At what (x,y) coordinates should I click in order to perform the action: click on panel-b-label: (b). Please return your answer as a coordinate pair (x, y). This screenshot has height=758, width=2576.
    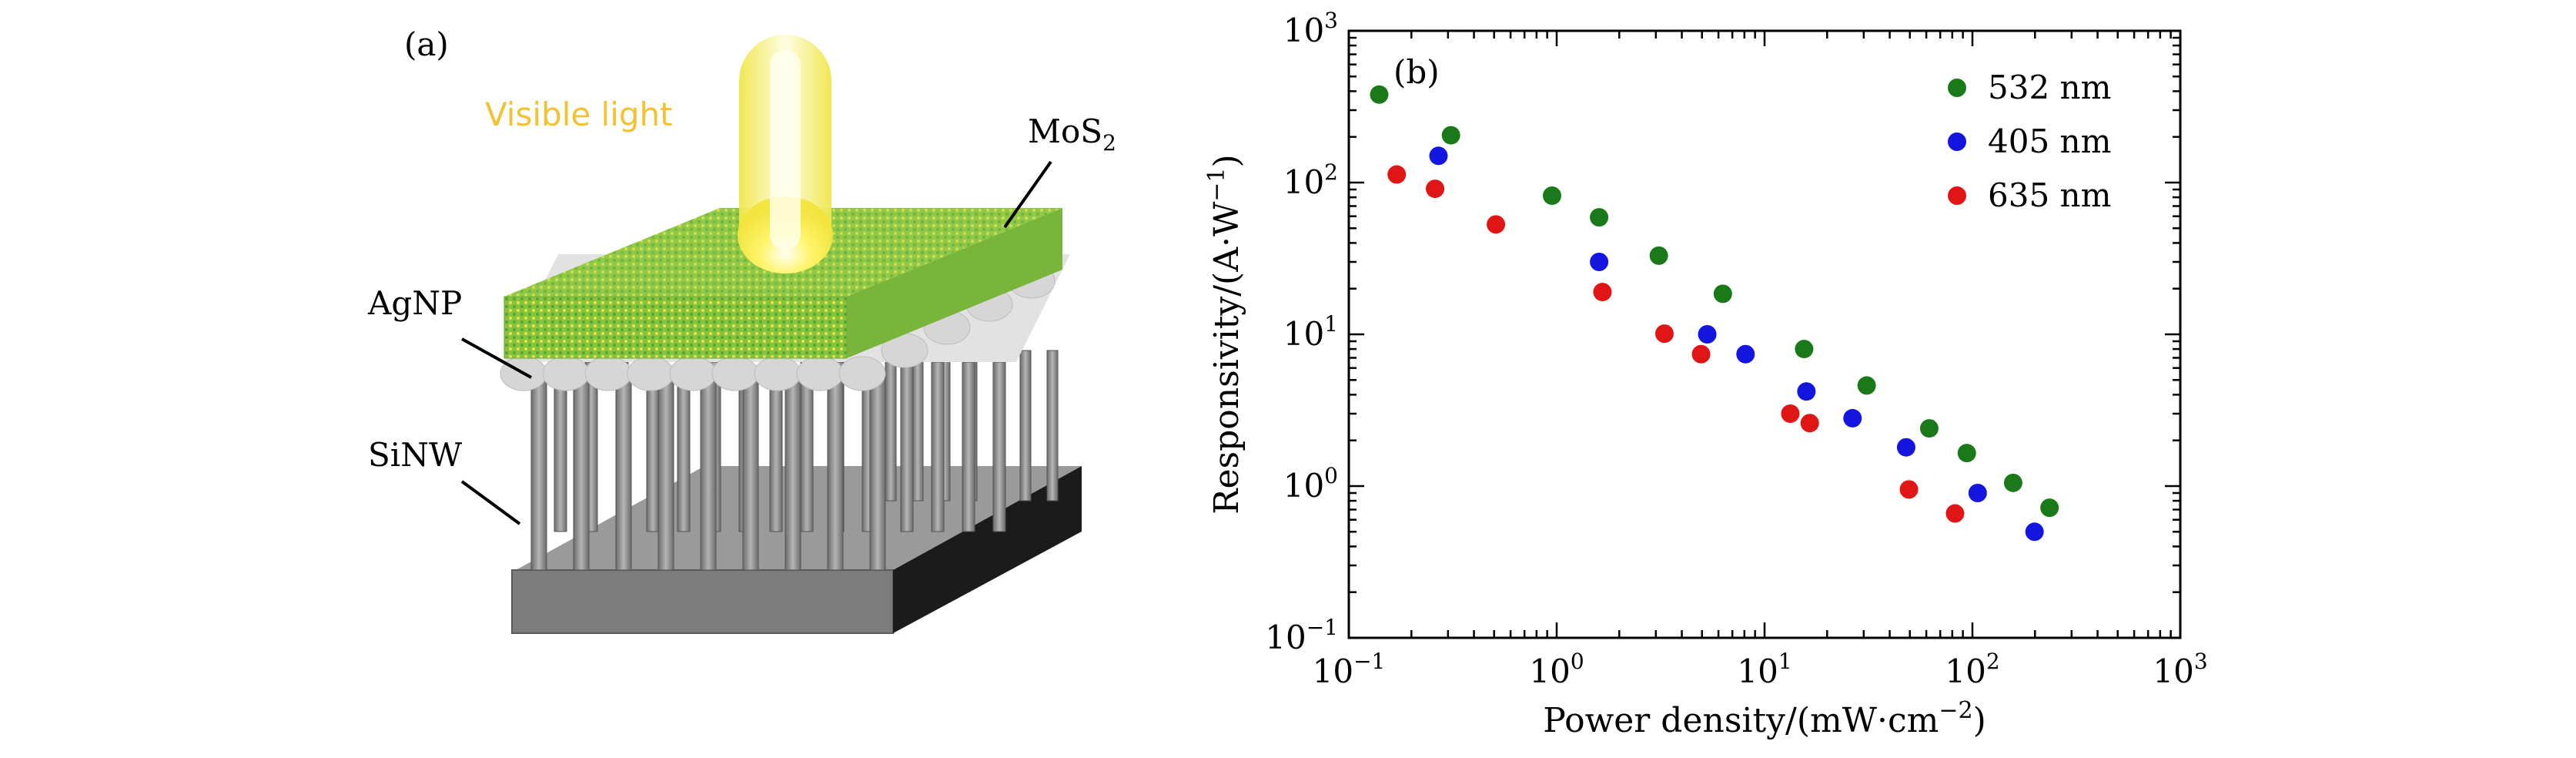
    Looking at the image, I should click on (1417, 72).